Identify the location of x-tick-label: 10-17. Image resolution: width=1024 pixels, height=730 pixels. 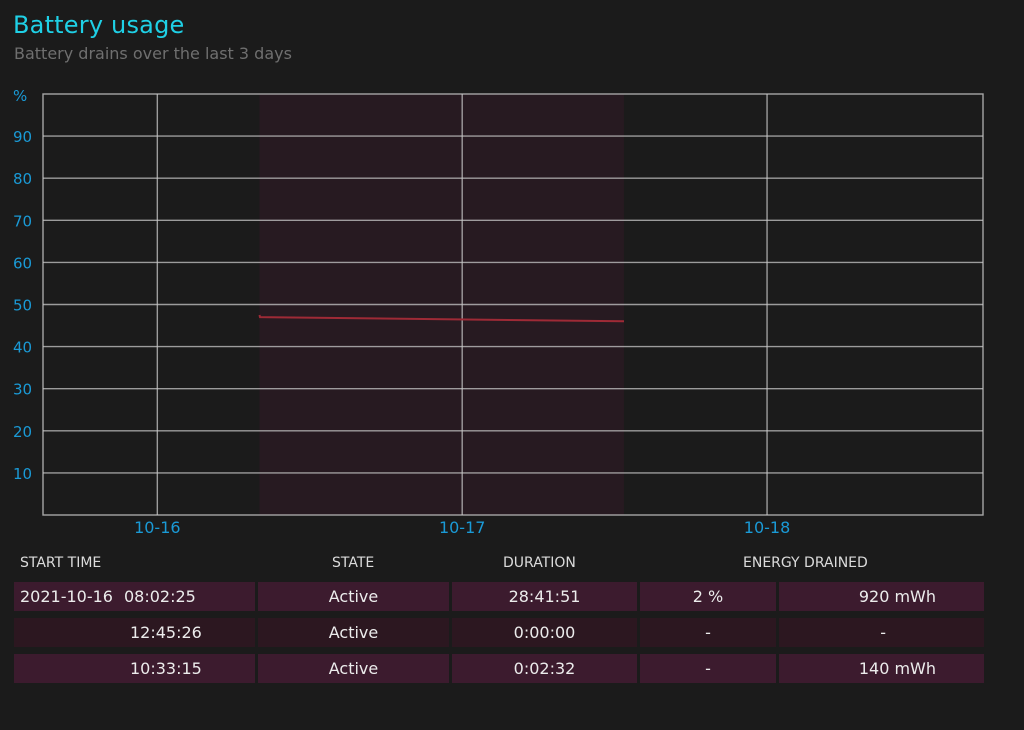
(462, 527).